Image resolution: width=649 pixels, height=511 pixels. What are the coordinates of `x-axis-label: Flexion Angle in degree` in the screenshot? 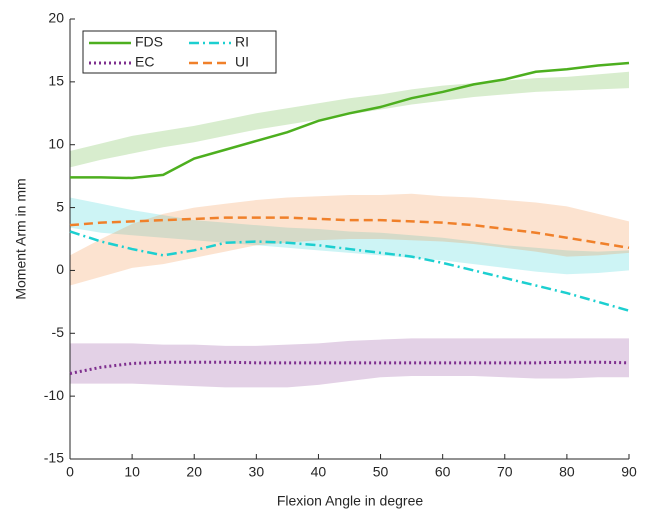 It's located at (350, 501).